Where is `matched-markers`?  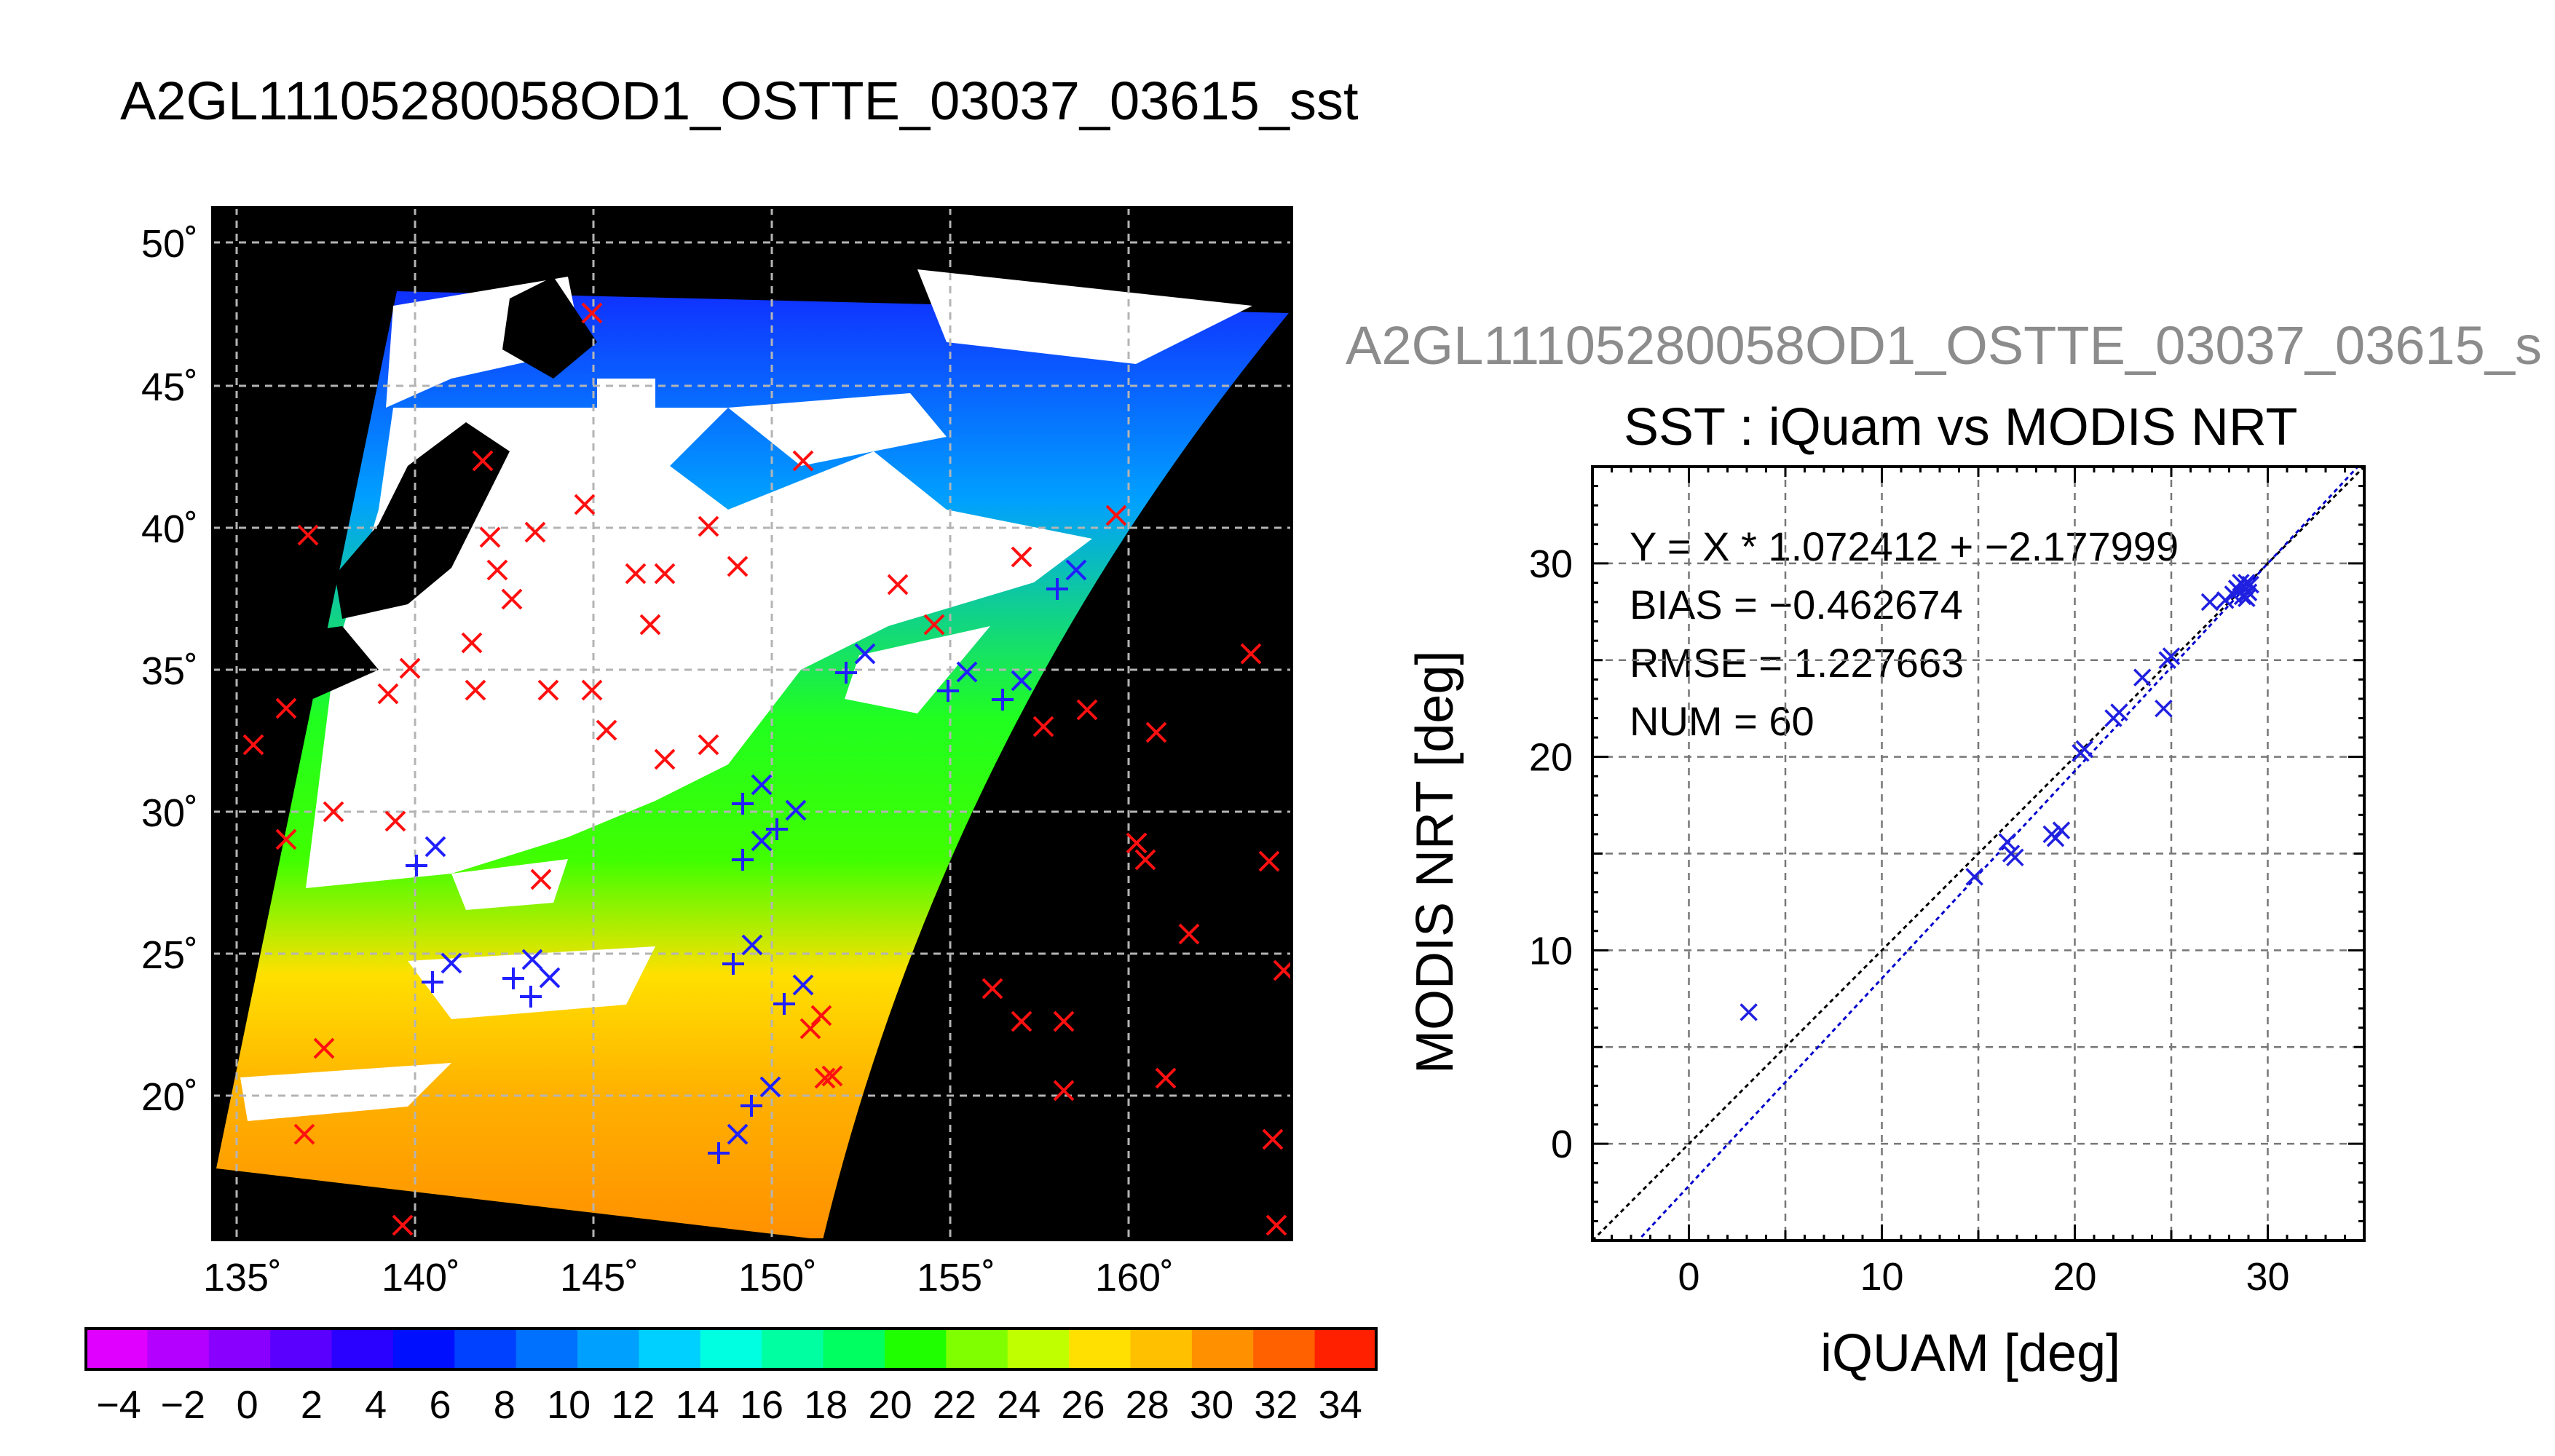 matched-markers is located at coordinates (746, 861).